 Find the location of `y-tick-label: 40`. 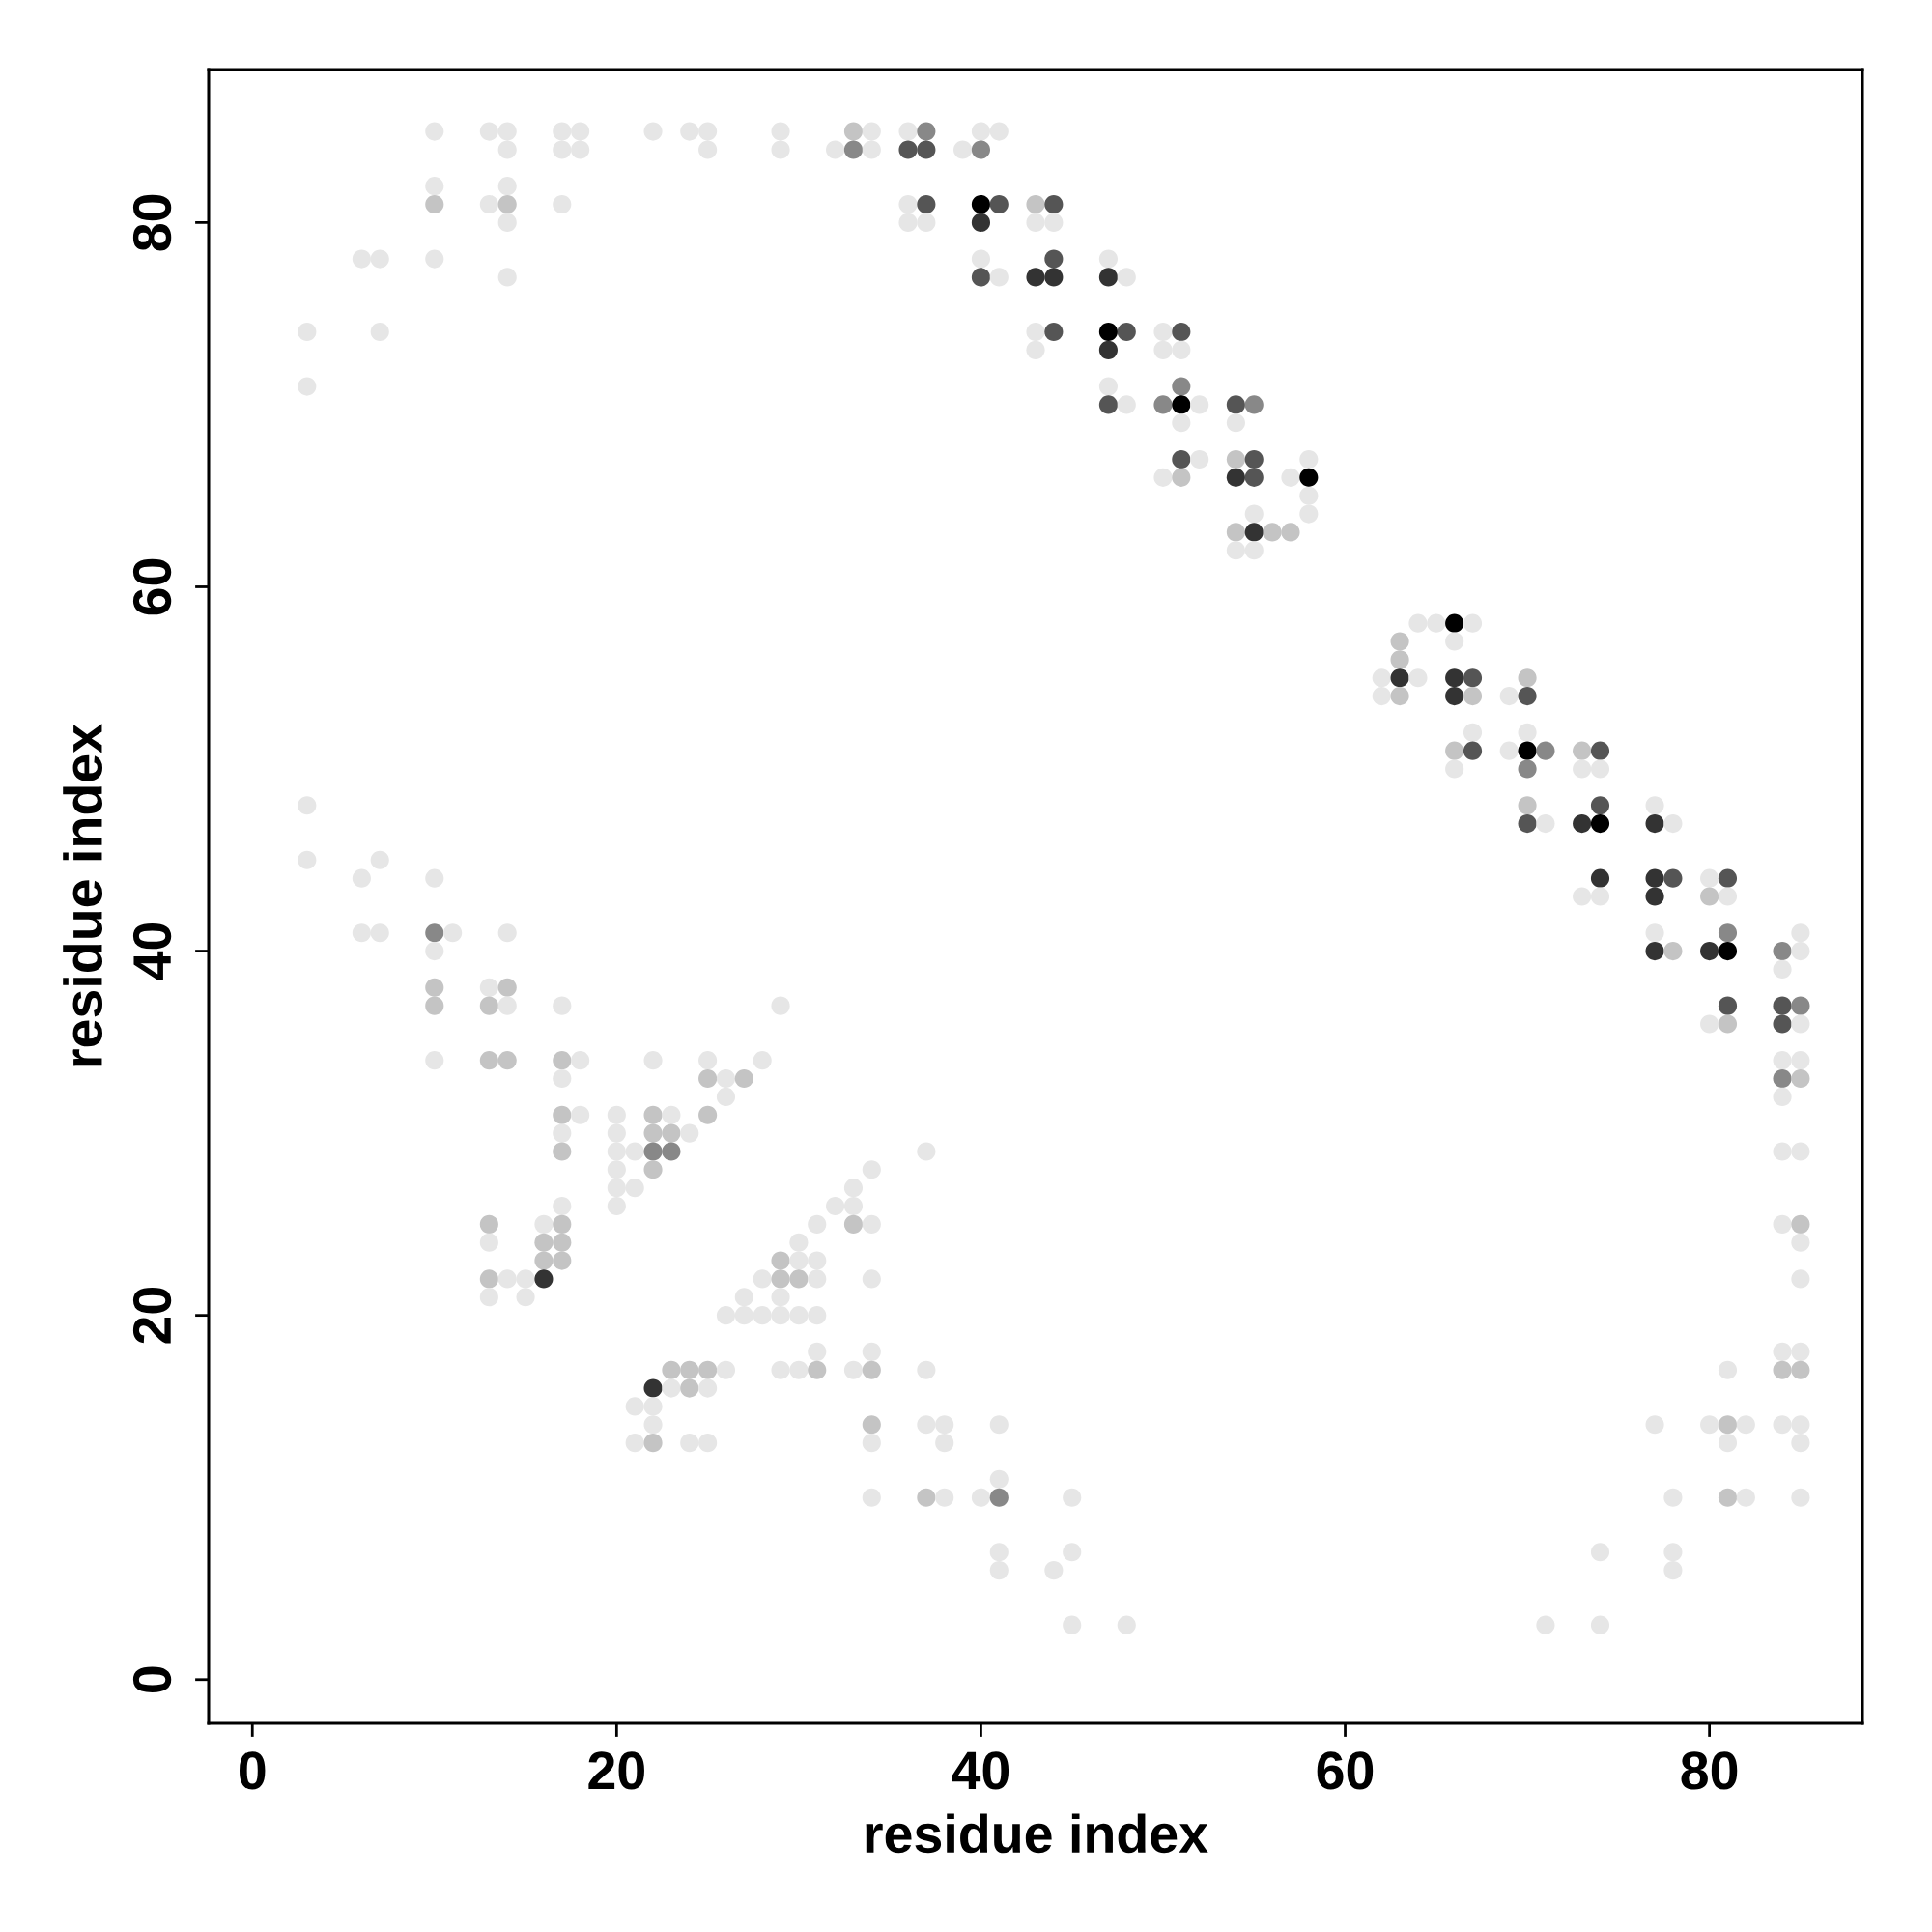

y-tick-label: 40 is located at coordinates (152, 951).